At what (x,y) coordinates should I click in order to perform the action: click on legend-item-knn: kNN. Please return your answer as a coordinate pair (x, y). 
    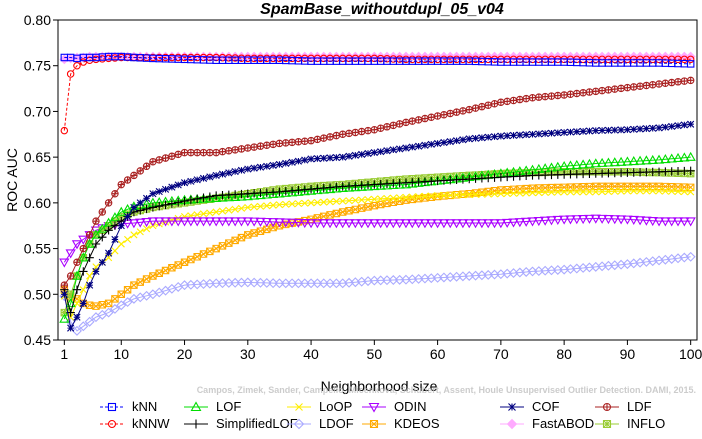
    Looking at the image, I should click on (128, 406).